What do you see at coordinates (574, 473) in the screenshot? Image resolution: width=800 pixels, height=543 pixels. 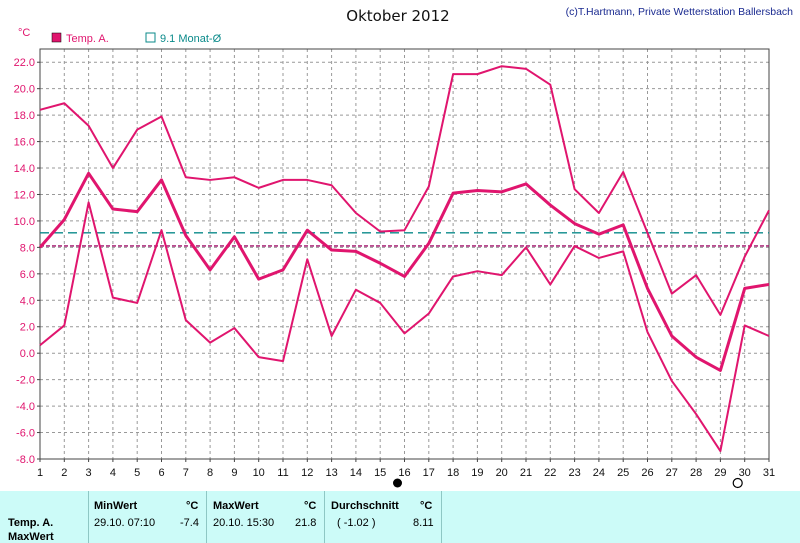 I see `x-tick-label: 23` at bounding box center [574, 473].